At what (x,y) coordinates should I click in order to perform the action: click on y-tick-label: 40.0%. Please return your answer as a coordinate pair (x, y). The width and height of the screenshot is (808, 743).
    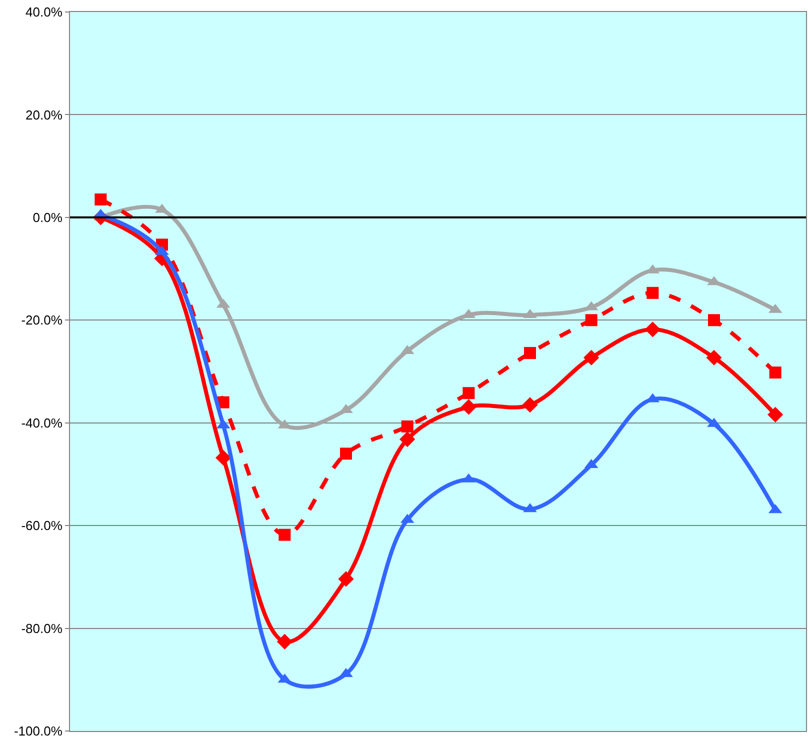
    Looking at the image, I should click on (44, 12).